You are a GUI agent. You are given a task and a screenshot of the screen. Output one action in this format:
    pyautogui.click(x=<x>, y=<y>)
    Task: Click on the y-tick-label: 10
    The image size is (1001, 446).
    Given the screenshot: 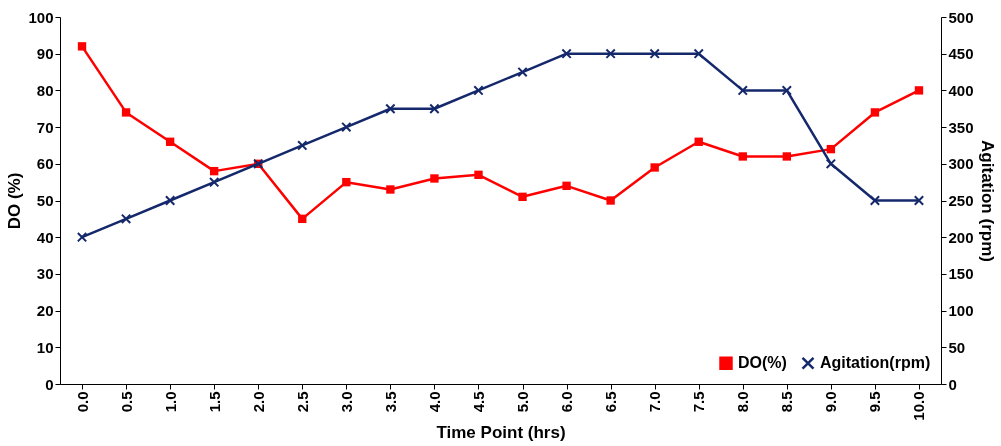 What is the action you would take?
    pyautogui.click(x=45, y=347)
    